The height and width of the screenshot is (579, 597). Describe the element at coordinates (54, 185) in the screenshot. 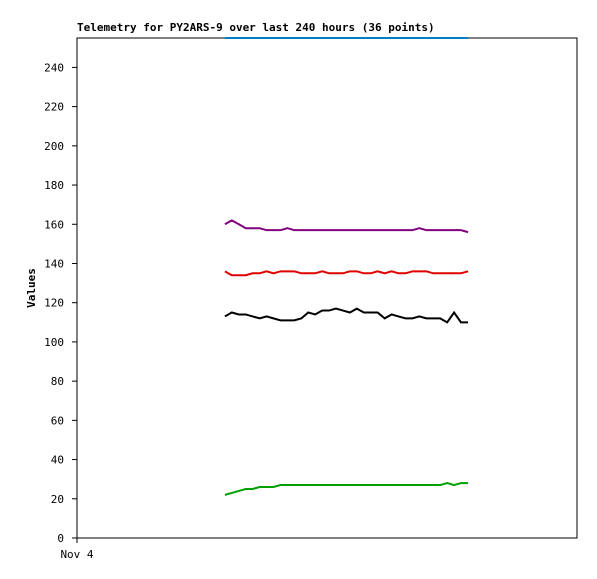

I see `y-tick-label: 180` at that location.